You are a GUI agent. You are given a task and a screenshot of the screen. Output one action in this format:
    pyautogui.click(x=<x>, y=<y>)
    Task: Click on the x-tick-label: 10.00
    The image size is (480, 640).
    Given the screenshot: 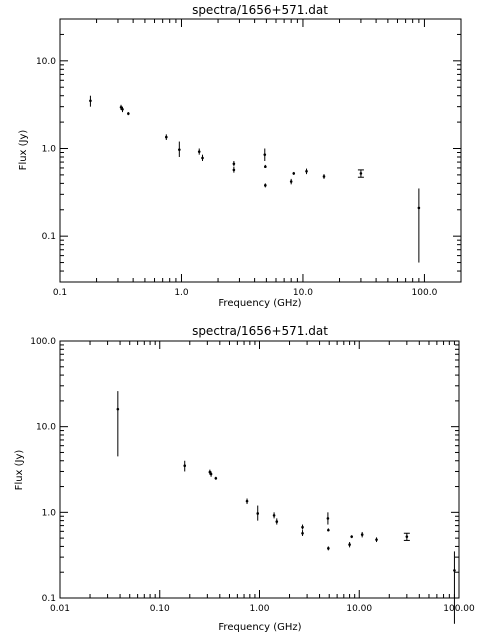 What is the action you would take?
    pyautogui.click(x=359, y=609)
    